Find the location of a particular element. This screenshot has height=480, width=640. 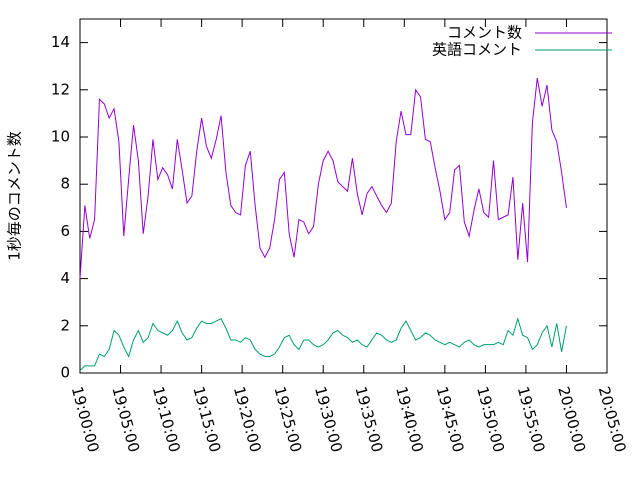

x-tick-label: 19:05:00 is located at coordinates (125, 420).